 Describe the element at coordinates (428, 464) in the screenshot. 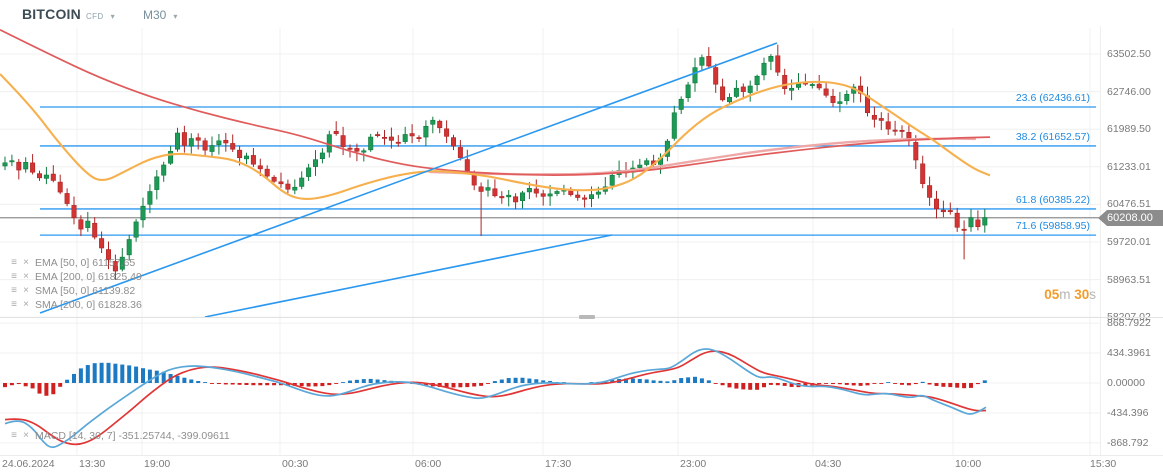

I see `time-axis-label: 06:00` at that location.